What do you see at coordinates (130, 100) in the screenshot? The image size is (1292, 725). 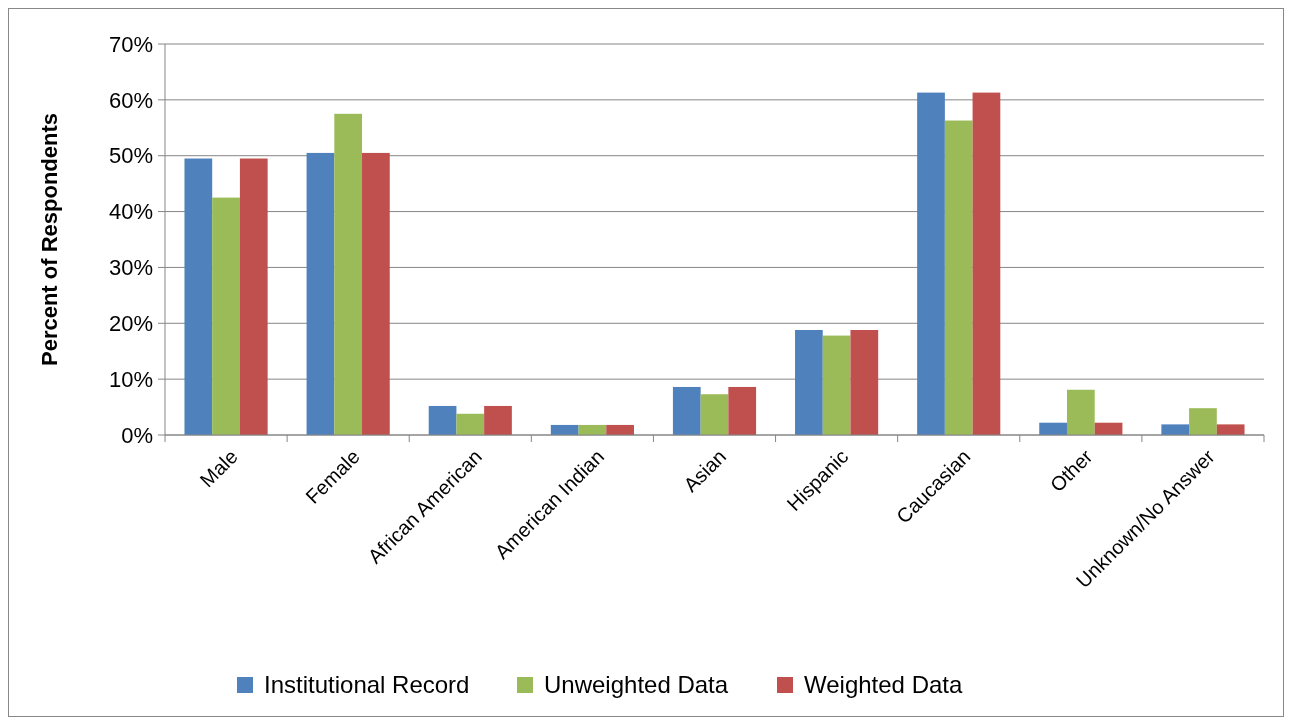 I see `y-tick-label: 60%` at bounding box center [130, 100].